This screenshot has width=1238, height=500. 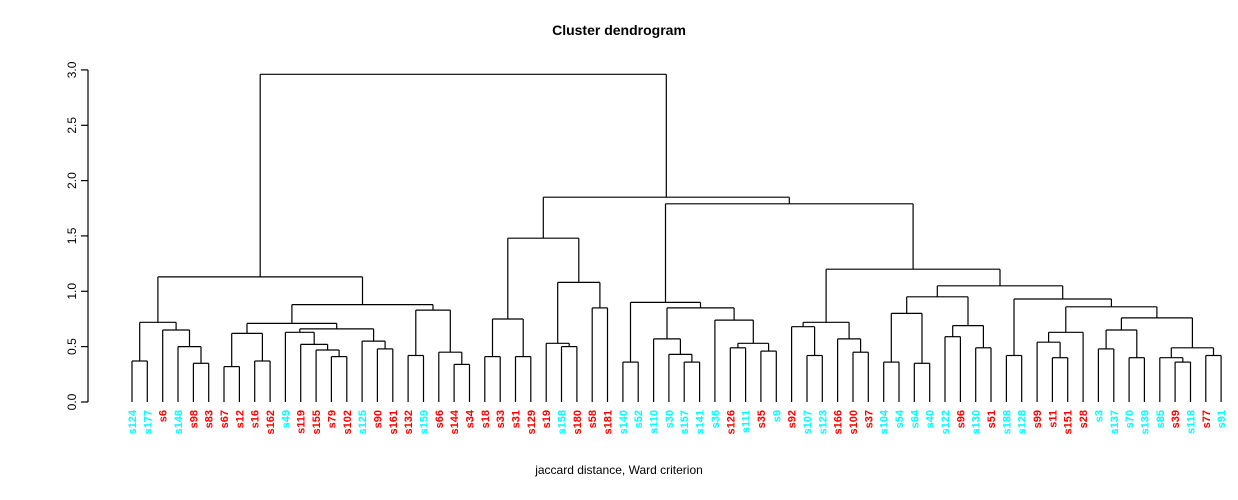 I want to click on leaf-label: s157, so click(x=685, y=422).